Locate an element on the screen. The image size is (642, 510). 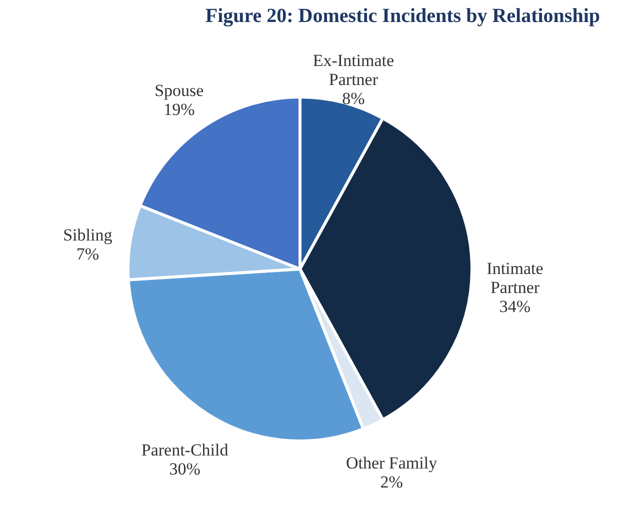
data-label: 8% is located at coordinates (353, 98).